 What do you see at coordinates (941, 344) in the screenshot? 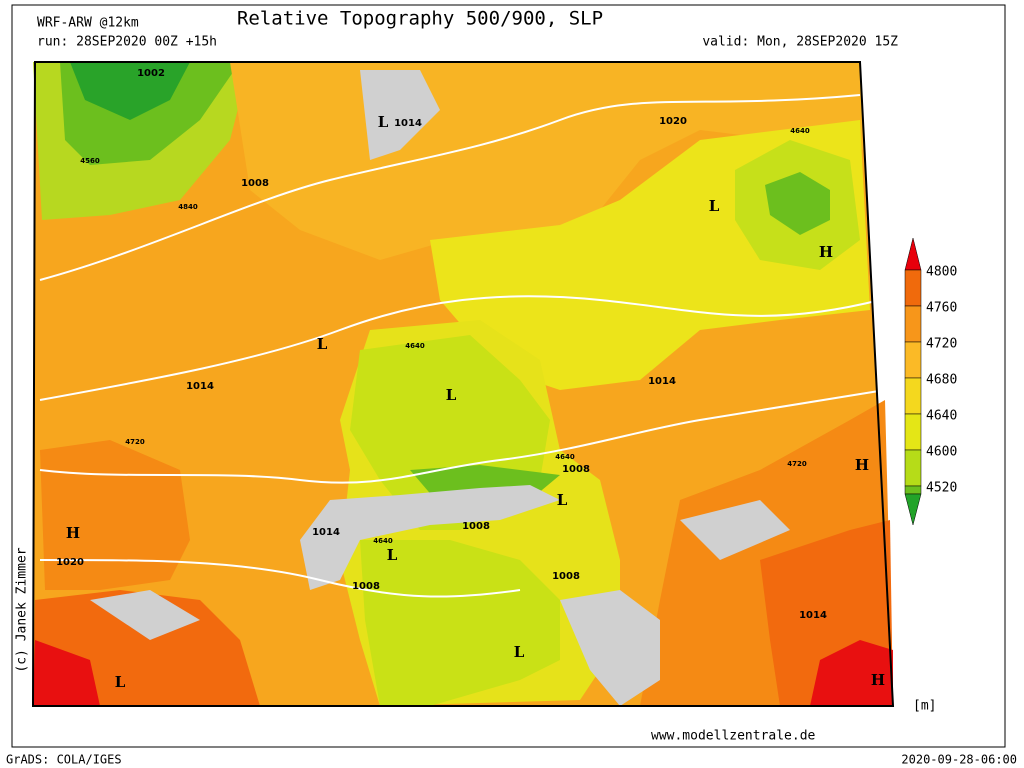
I see `colorbar-label: 4720` at bounding box center [941, 344].